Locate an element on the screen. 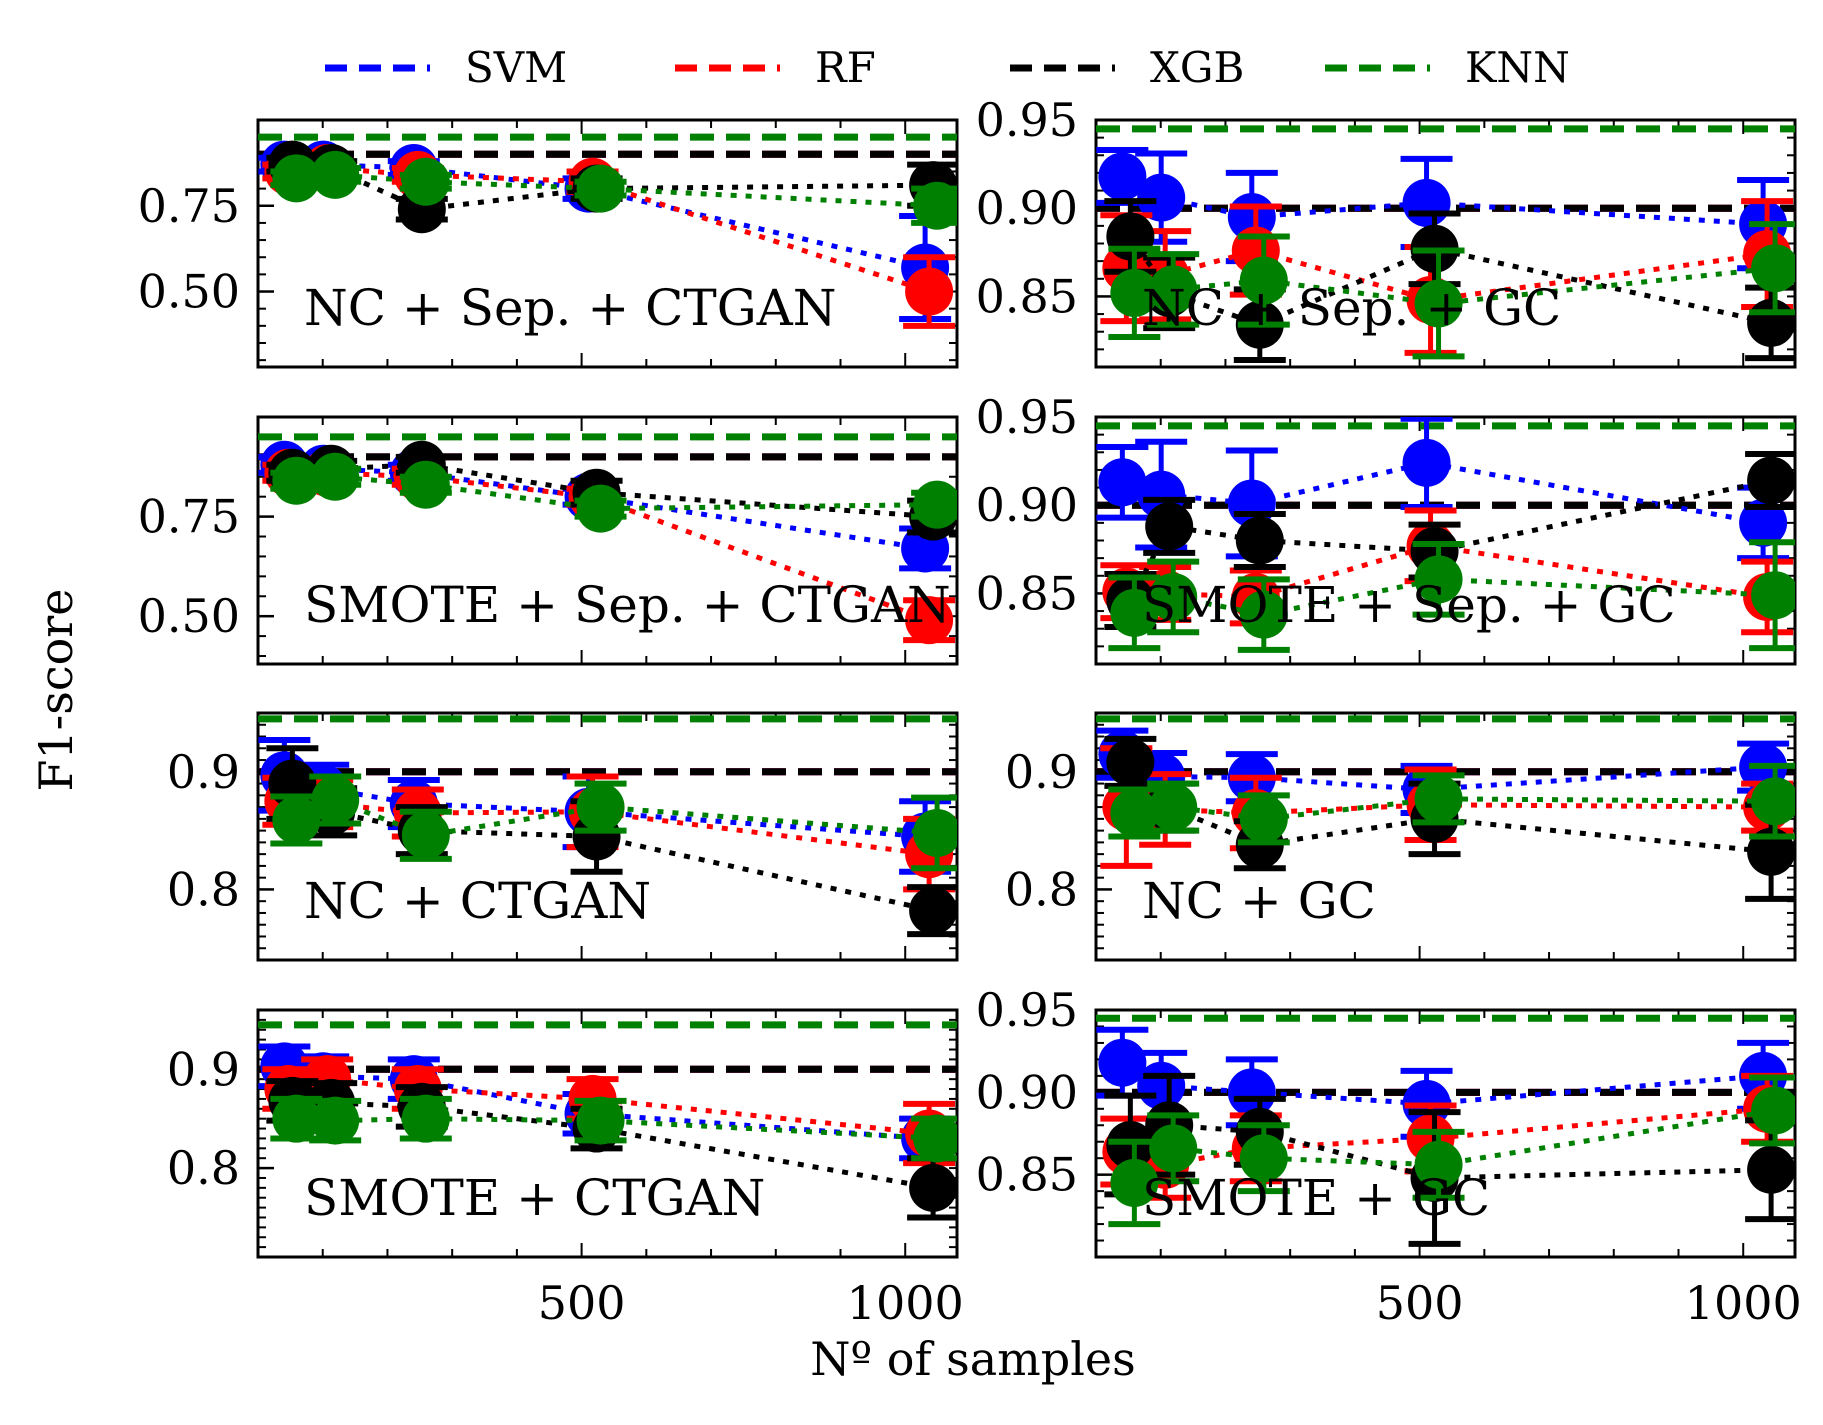 The height and width of the screenshot is (1425, 1823). panel-title: NC + Sep. + GC is located at coordinates (1351, 308).